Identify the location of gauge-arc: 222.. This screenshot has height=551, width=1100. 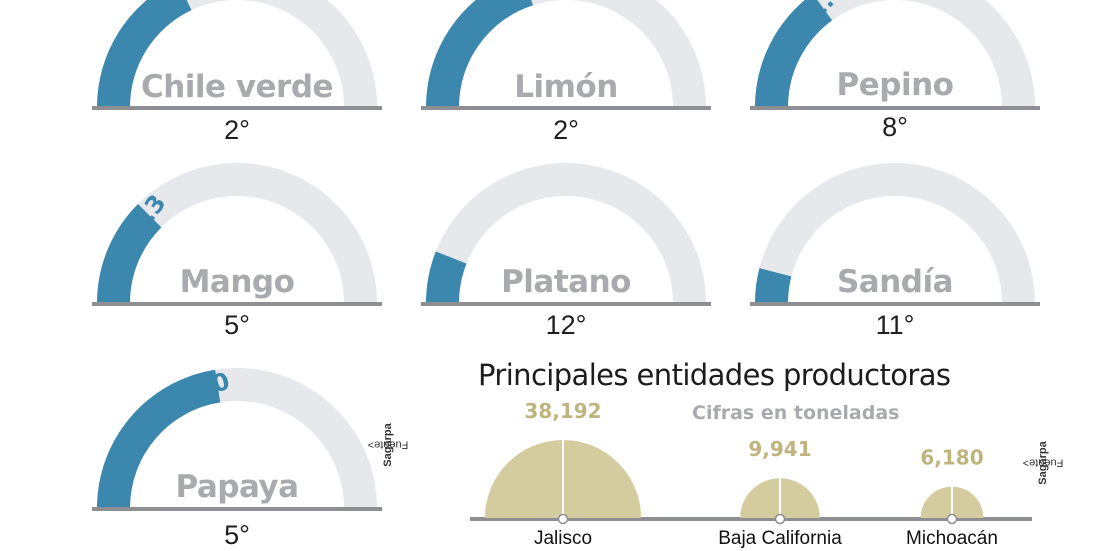
(895, 55).